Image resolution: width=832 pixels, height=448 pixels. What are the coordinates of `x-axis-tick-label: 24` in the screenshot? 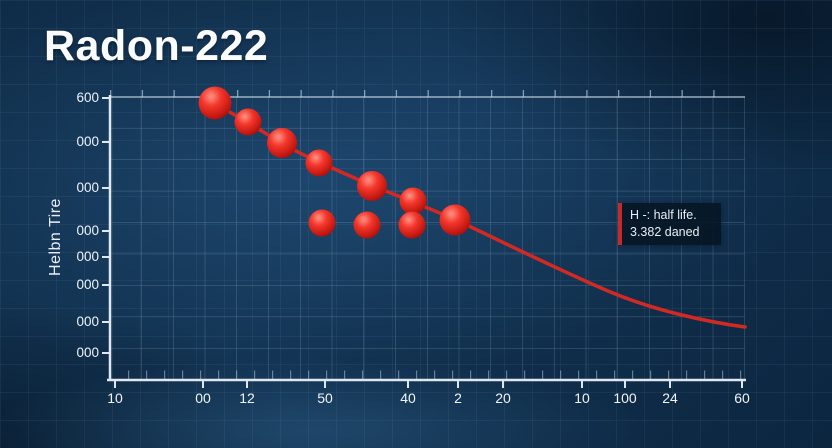 It's located at (670, 398).